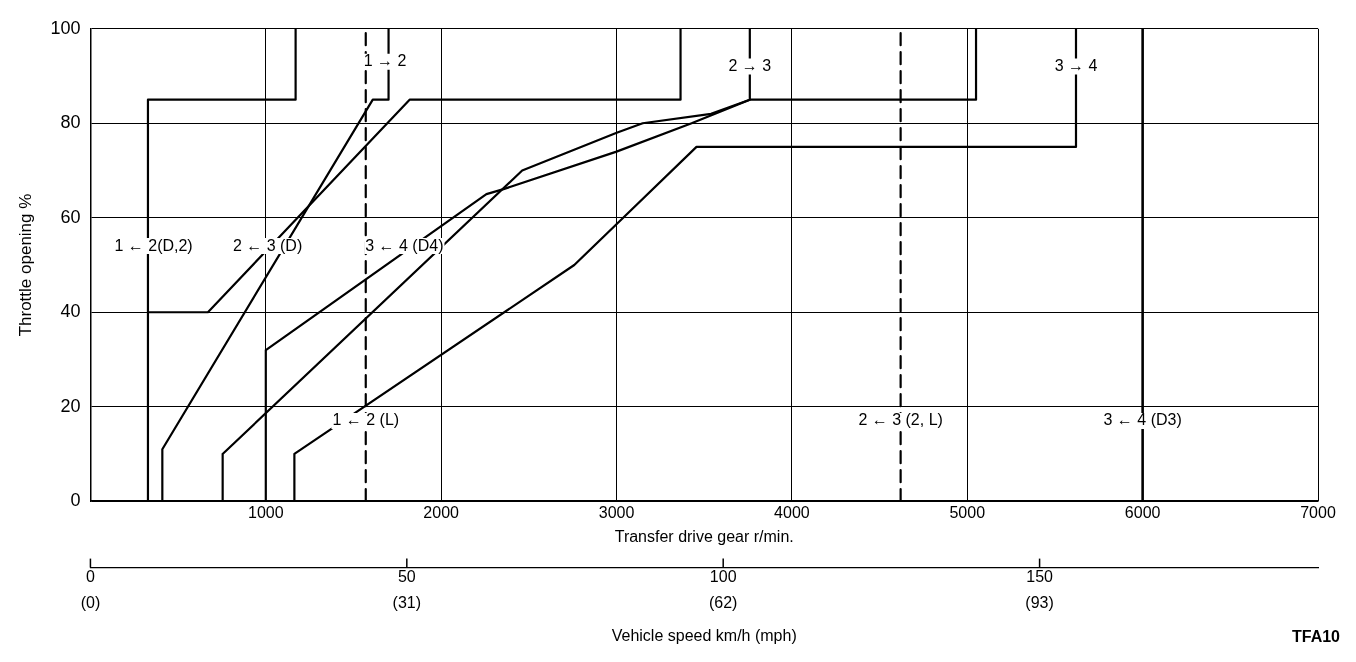 Image resolution: width=1356 pixels, height=662 pixels. What do you see at coordinates (65, 27) in the screenshot?
I see `y-tick-label: 100` at bounding box center [65, 27].